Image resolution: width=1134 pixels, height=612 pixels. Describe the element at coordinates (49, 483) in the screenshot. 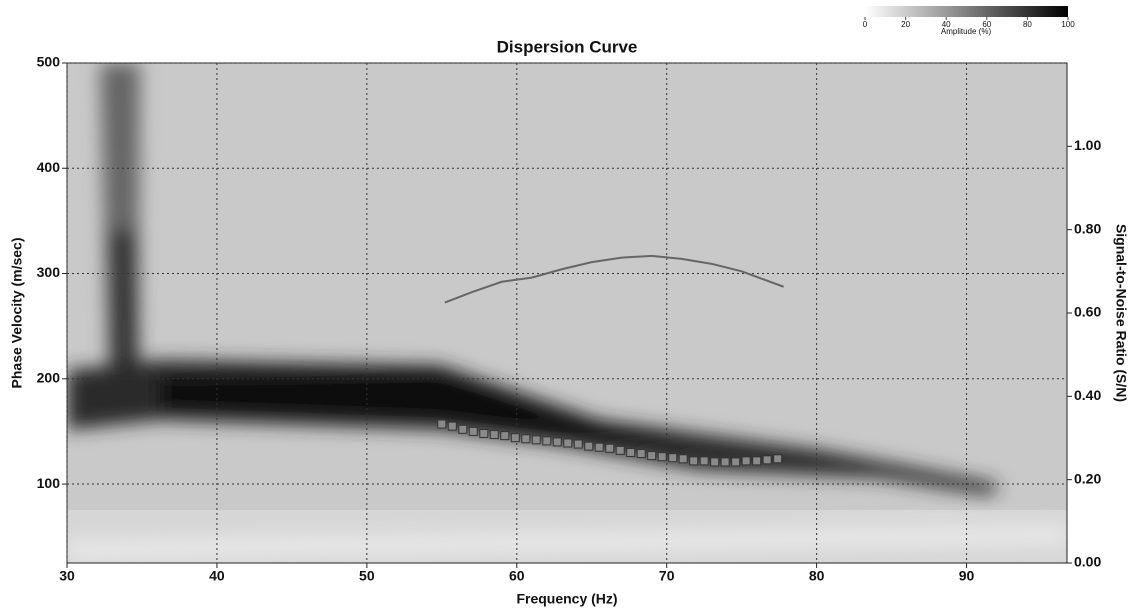

I see `y-tick-label: 100` at that location.